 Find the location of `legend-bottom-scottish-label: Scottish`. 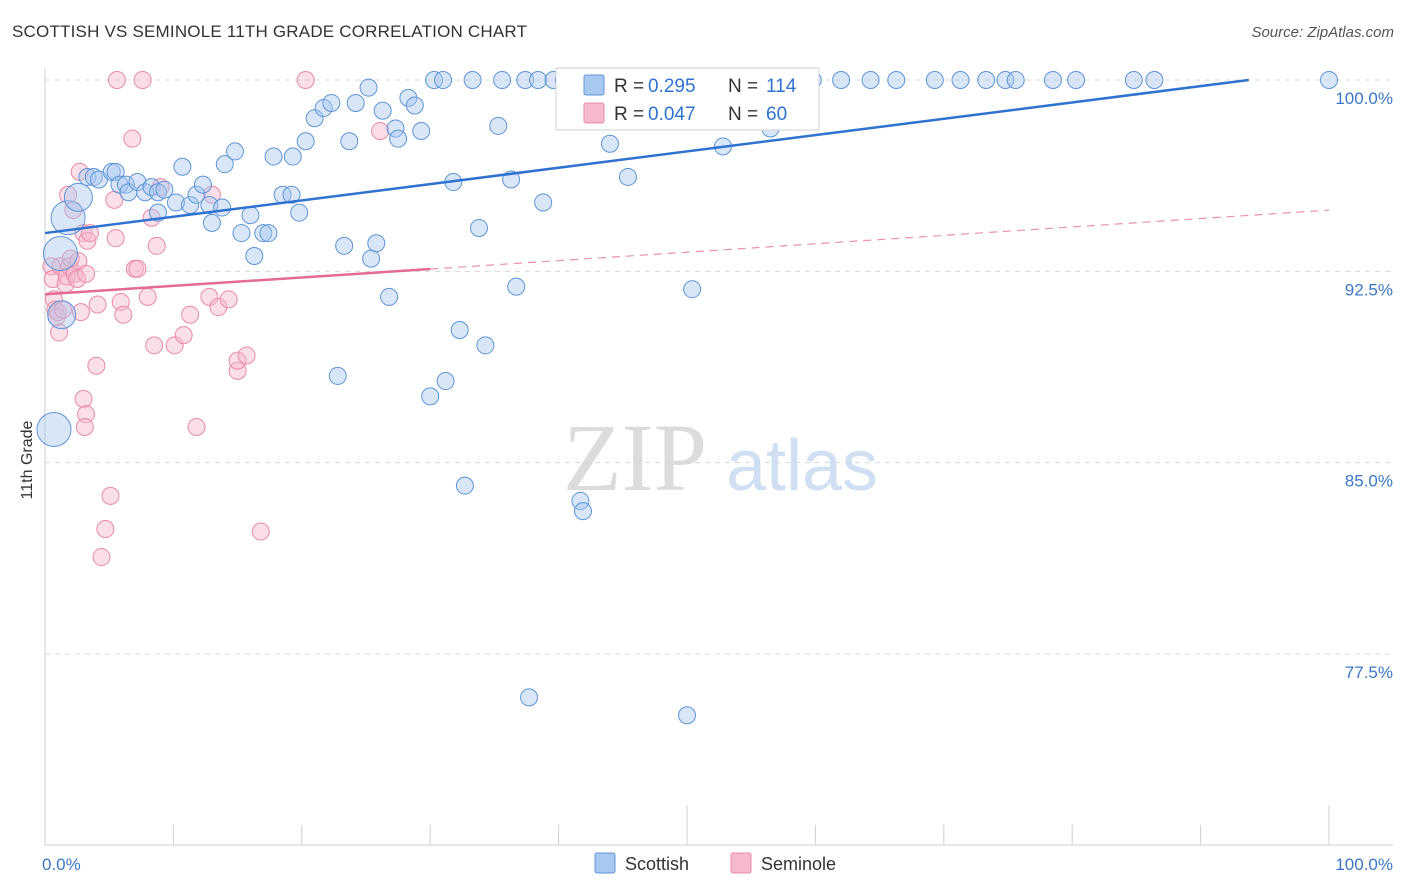

legend-bottom-scottish-label: Scottish is located at coordinates (657, 864).